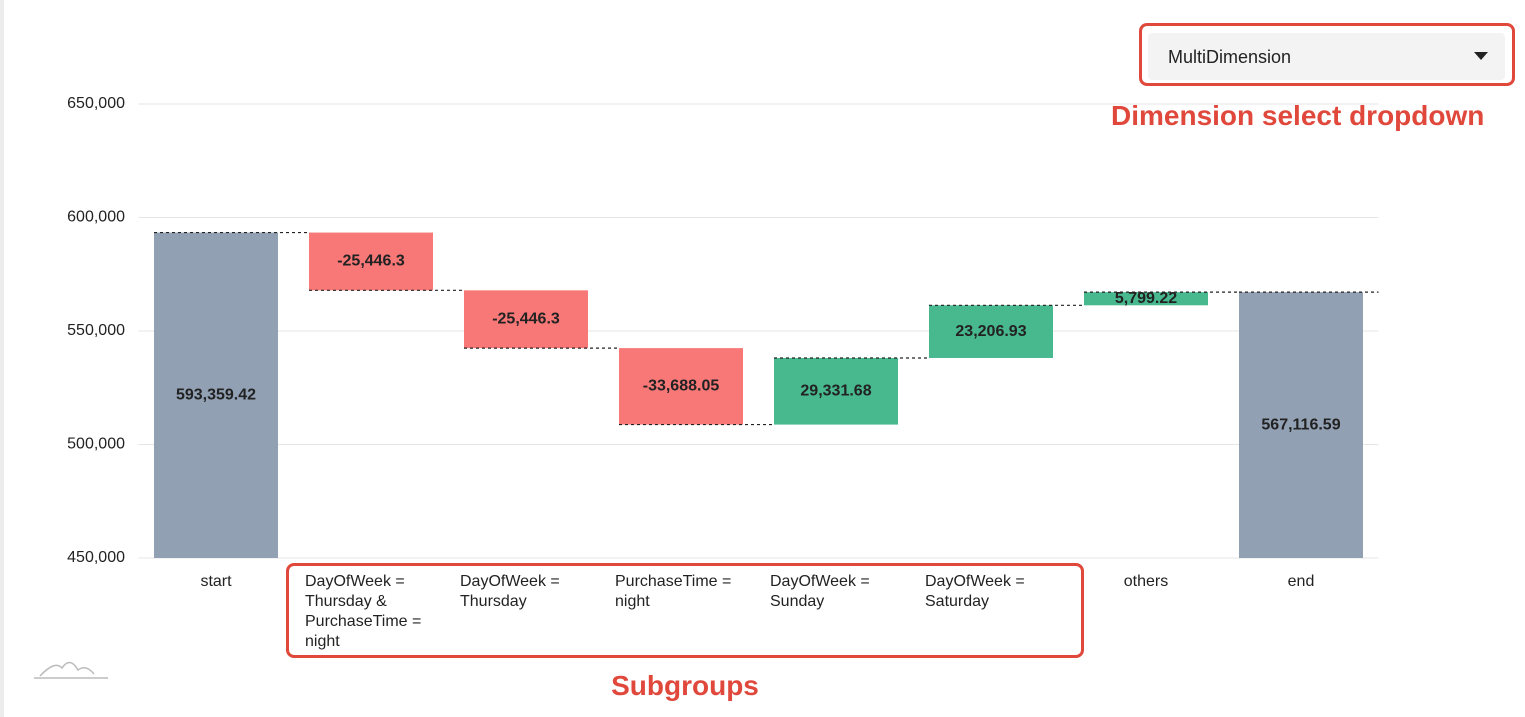  I want to click on value-label: -33,688.05, so click(681, 386).